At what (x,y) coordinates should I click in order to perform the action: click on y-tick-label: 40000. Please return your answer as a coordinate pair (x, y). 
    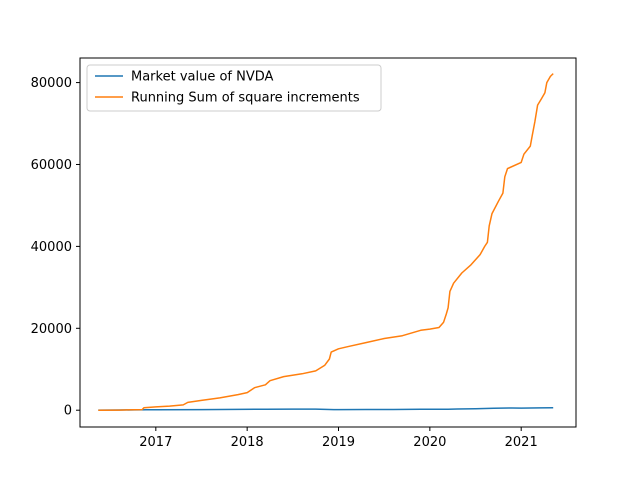
    Looking at the image, I should click on (51, 247).